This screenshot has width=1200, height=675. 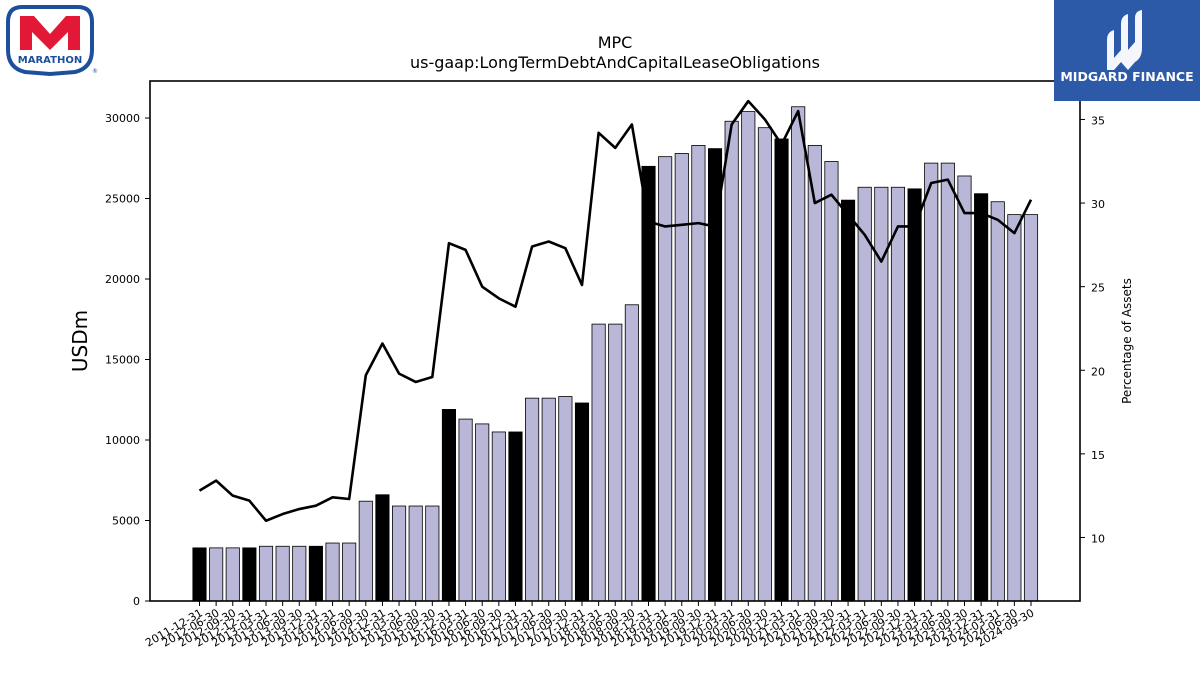 What do you see at coordinates (1098, 120) in the screenshot?
I see `y2-tick-label-35: 35` at bounding box center [1098, 120].